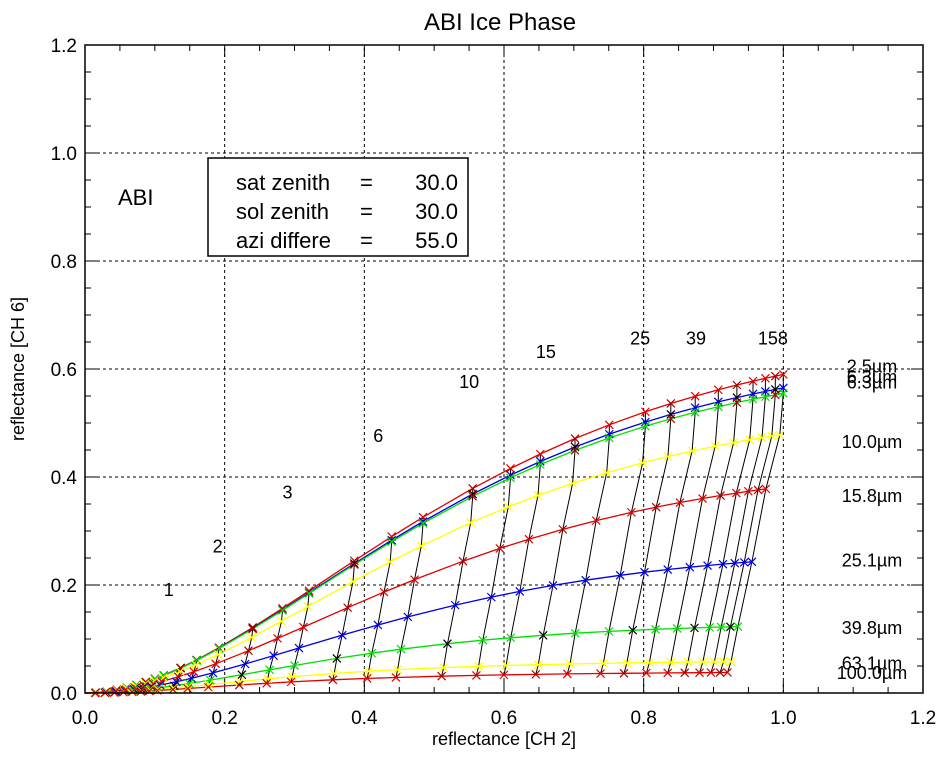  I want to click on optical-depth-label: 2, so click(218, 547).